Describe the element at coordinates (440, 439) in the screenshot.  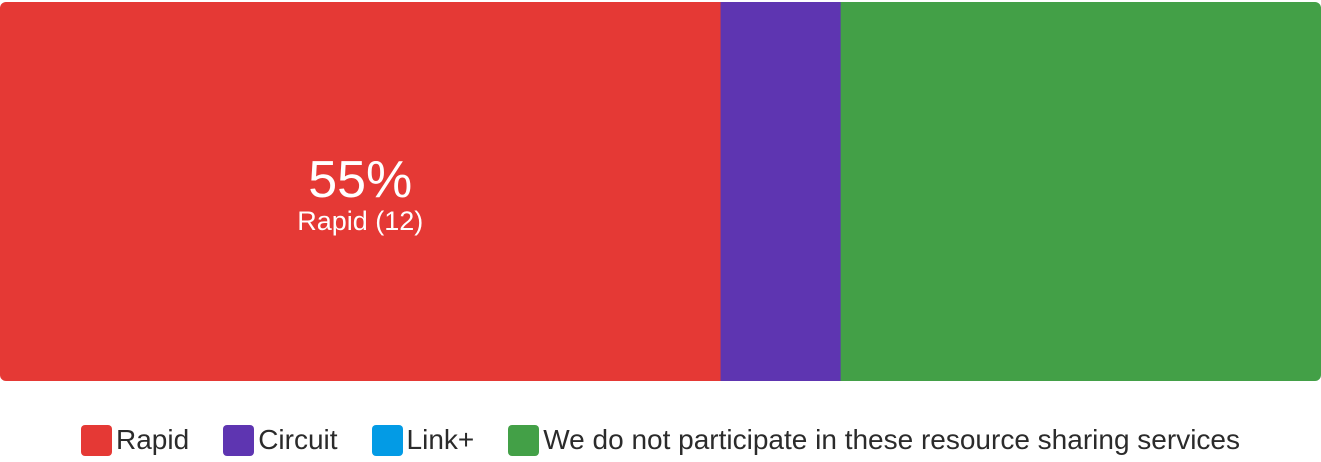
I see `legend-label-linkplus: Link+` at that location.